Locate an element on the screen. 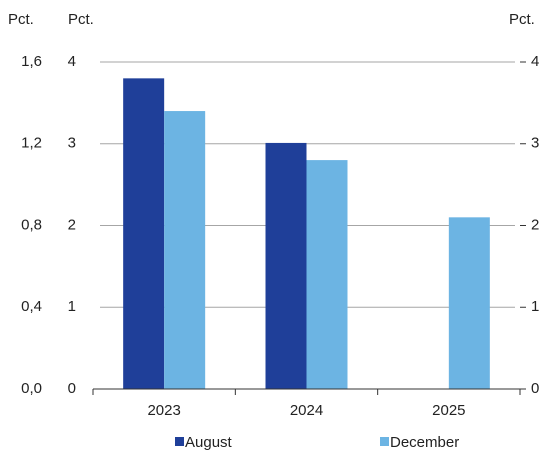 The height and width of the screenshot is (453, 542). outer-tick-label: 1,2 is located at coordinates (31, 143).